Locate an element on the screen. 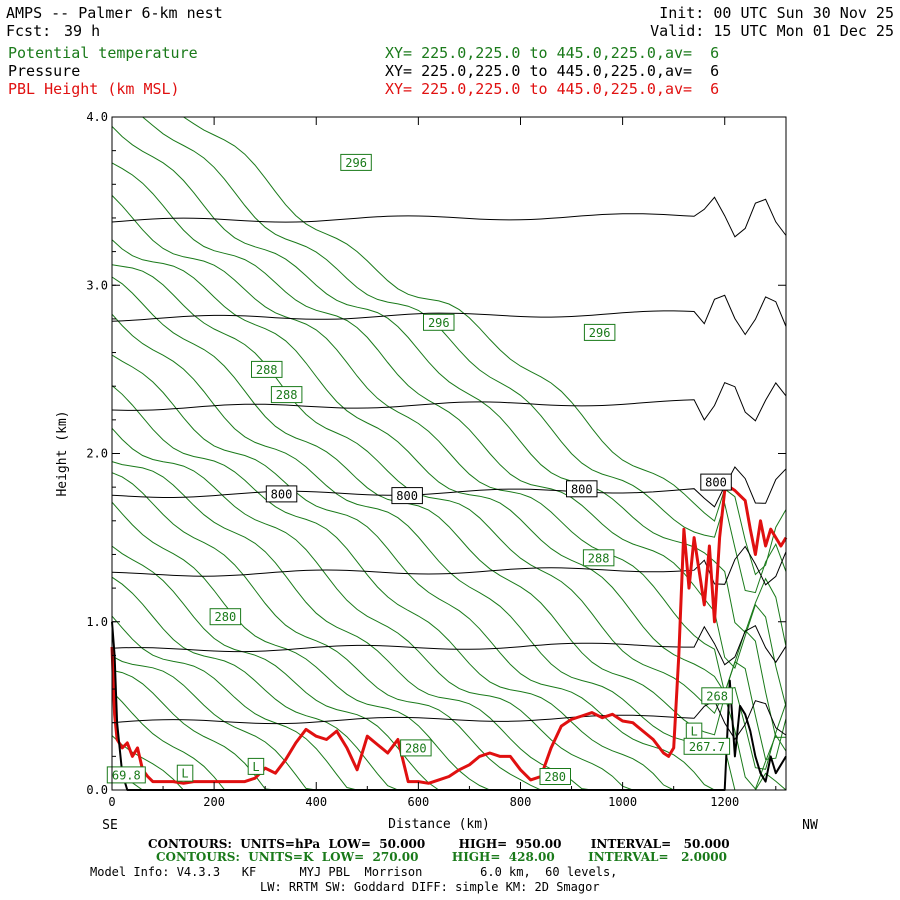 The width and height of the screenshot is (900, 900). valid-time: Valid: 15 UTC Mon 01 Dec 25 is located at coordinates (772, 31).